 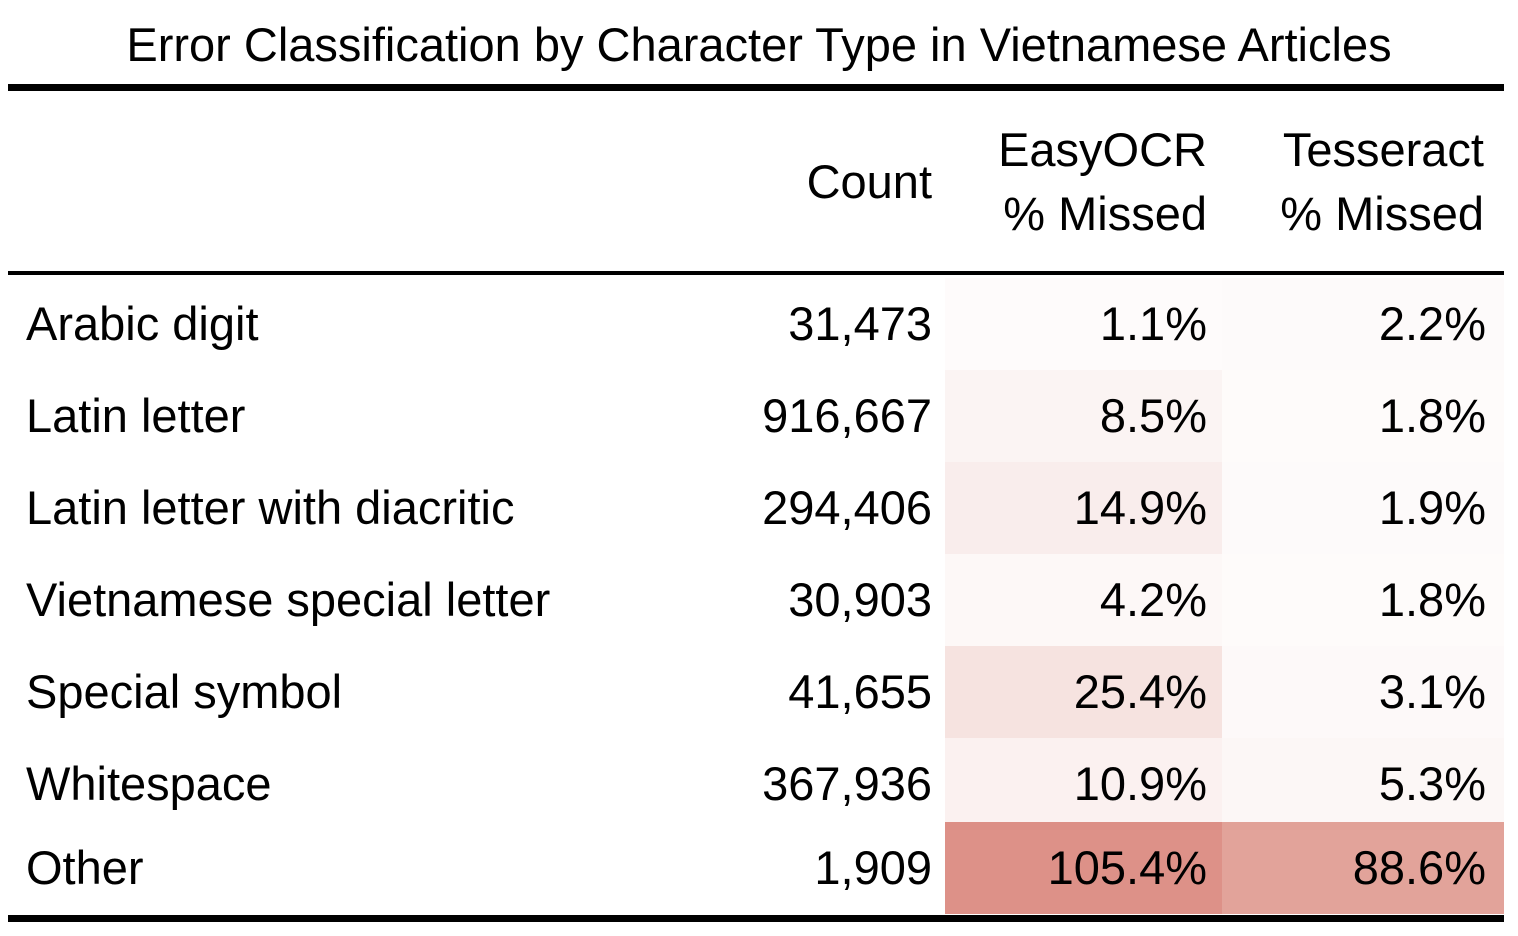 I want to click on easyocr-cell: 105.4%, so click(x=1083, y=868).